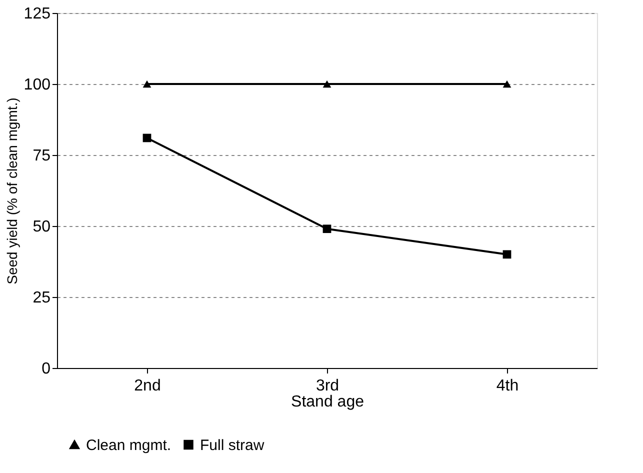  Describe the element at coordinates (46, 369) in the screenshot. I see `y-tick-label: 0` at that location.